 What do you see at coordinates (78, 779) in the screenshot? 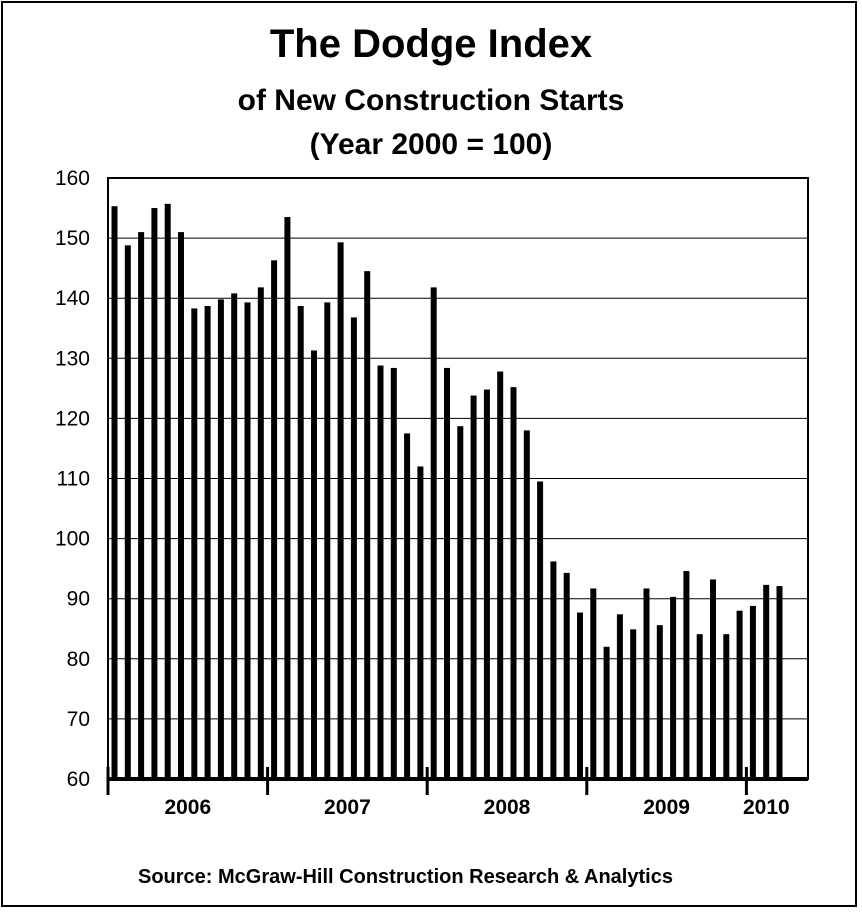
I see `y-tick-label: 60` at bounding box center [78, 779].